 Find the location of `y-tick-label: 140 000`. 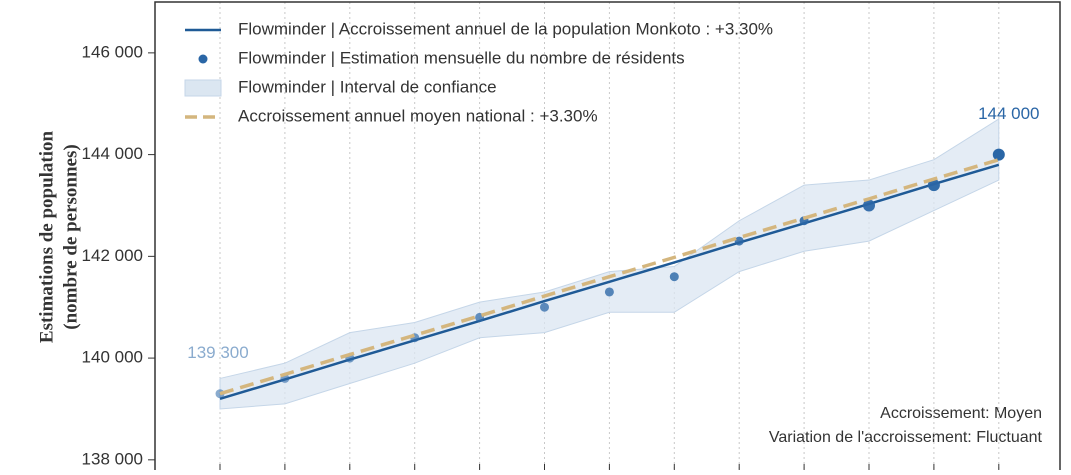

y-tick-label: 140 000 is located at coordinates (112, 357).